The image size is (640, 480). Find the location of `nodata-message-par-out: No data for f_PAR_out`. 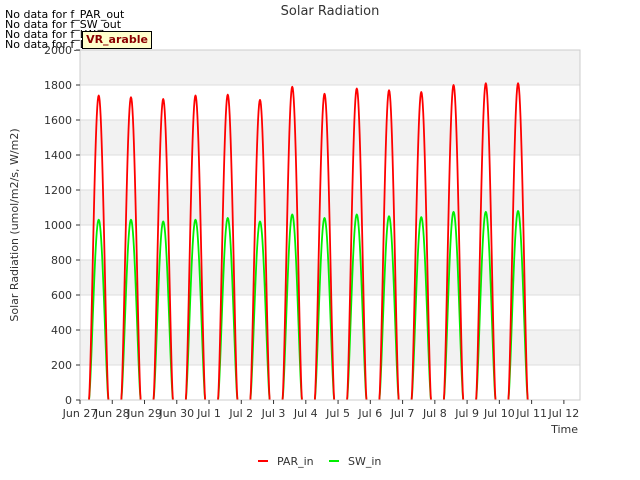

nodata-message-par-out: No data for f_PAR_out is located at coordinates (65, 14).